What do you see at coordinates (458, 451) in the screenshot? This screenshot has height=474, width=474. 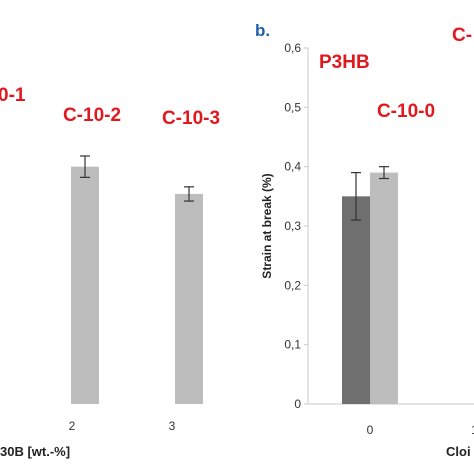 I see `x-axis-title-b: Cloi` at bounding box center [458, 451].